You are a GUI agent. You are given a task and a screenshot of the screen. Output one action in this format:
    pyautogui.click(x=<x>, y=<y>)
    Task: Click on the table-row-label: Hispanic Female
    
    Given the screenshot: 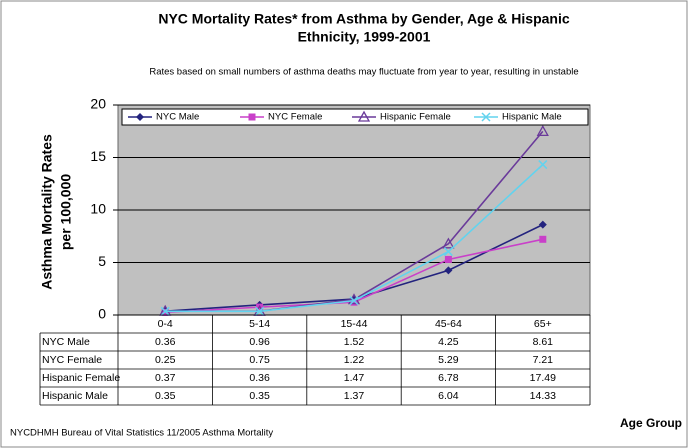 What is the action you would take?
    pyautogui.click(x=81, y=378)
    